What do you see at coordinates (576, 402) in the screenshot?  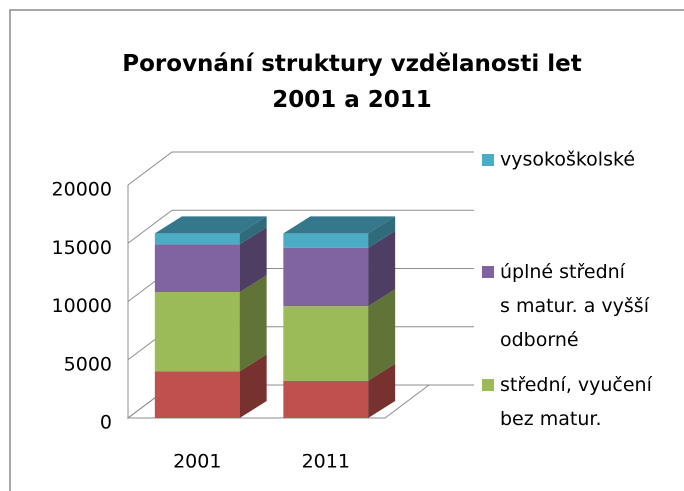 I see `legend-label: střední, vyučení bez matur.` at bounding box center [576, 402].